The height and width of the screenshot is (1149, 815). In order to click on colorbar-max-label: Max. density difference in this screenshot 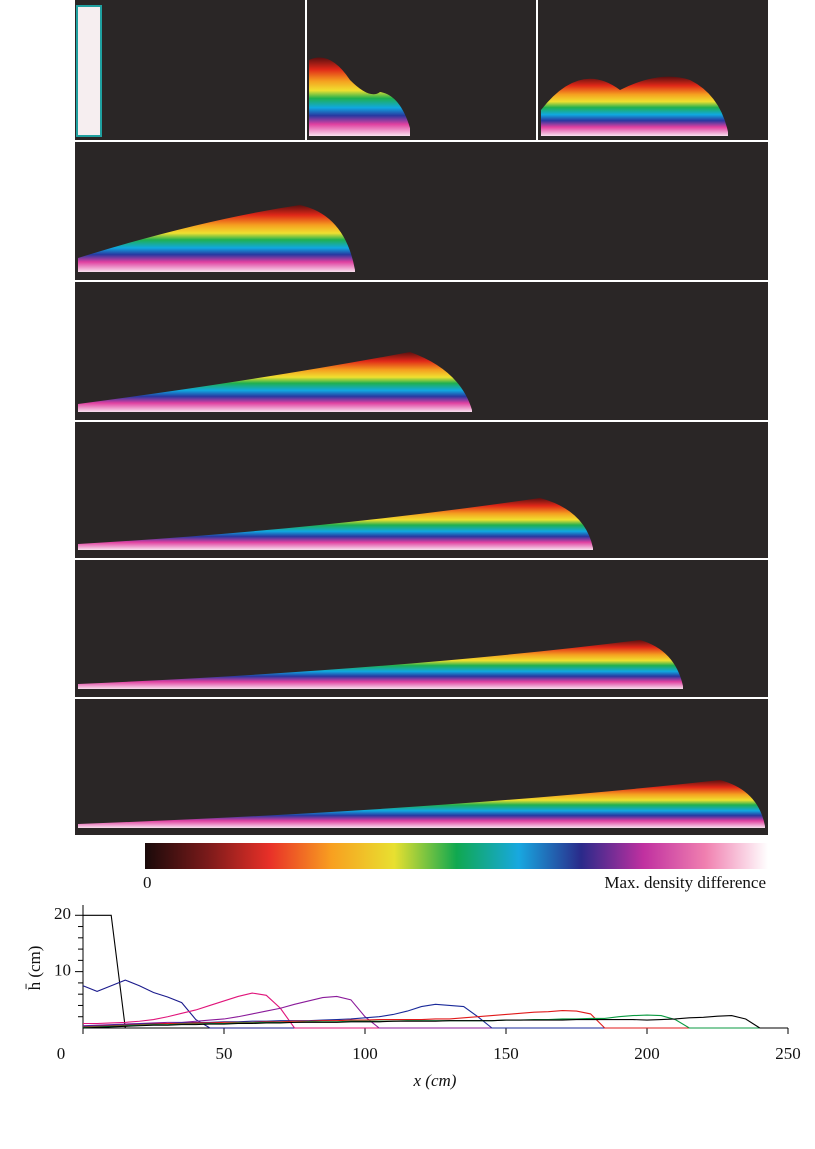, I will do `click(685, 882)`.